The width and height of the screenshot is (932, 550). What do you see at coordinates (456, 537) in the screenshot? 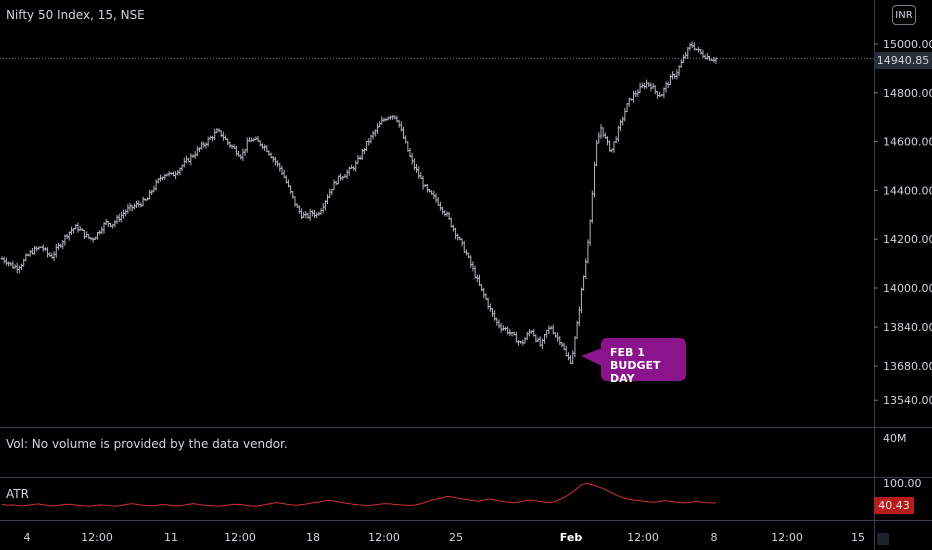
I see `time-tick-label: 25` at bounding box center [456, 537].